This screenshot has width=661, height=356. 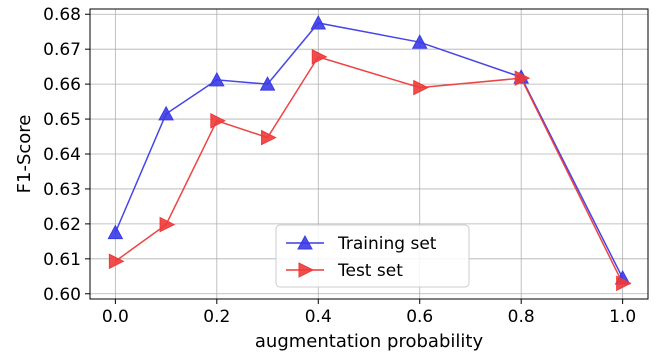 I want to click on y-tick-label: 0.67, so click(x=62, y=50).